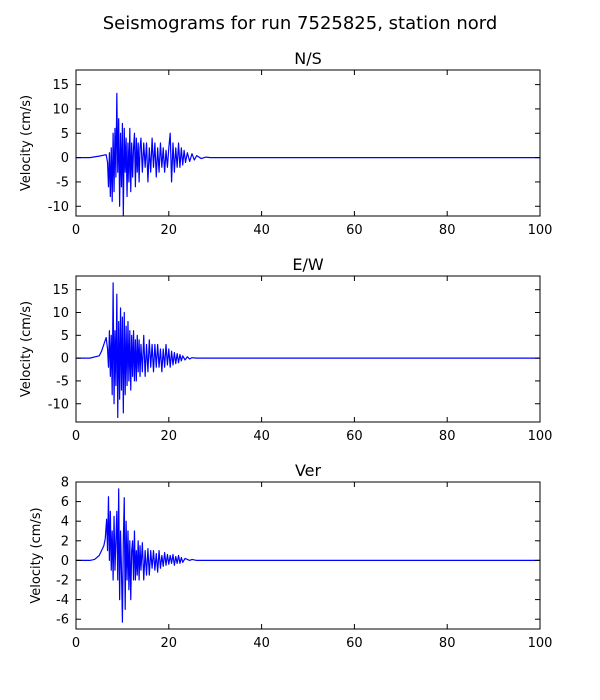 This screenshot has height=700, width=600. I want to click on panel-title: Ver, so click(308, 470).